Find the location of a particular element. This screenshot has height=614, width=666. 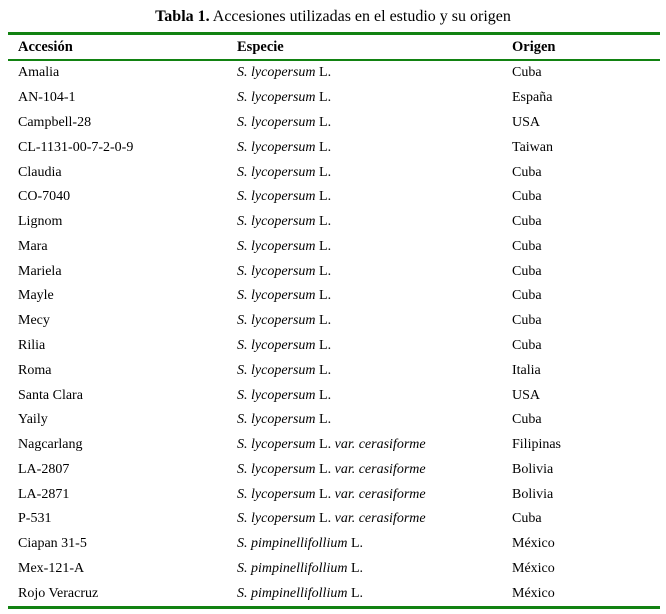

accession-cell: Lignom is located at coordinates (40, 222).